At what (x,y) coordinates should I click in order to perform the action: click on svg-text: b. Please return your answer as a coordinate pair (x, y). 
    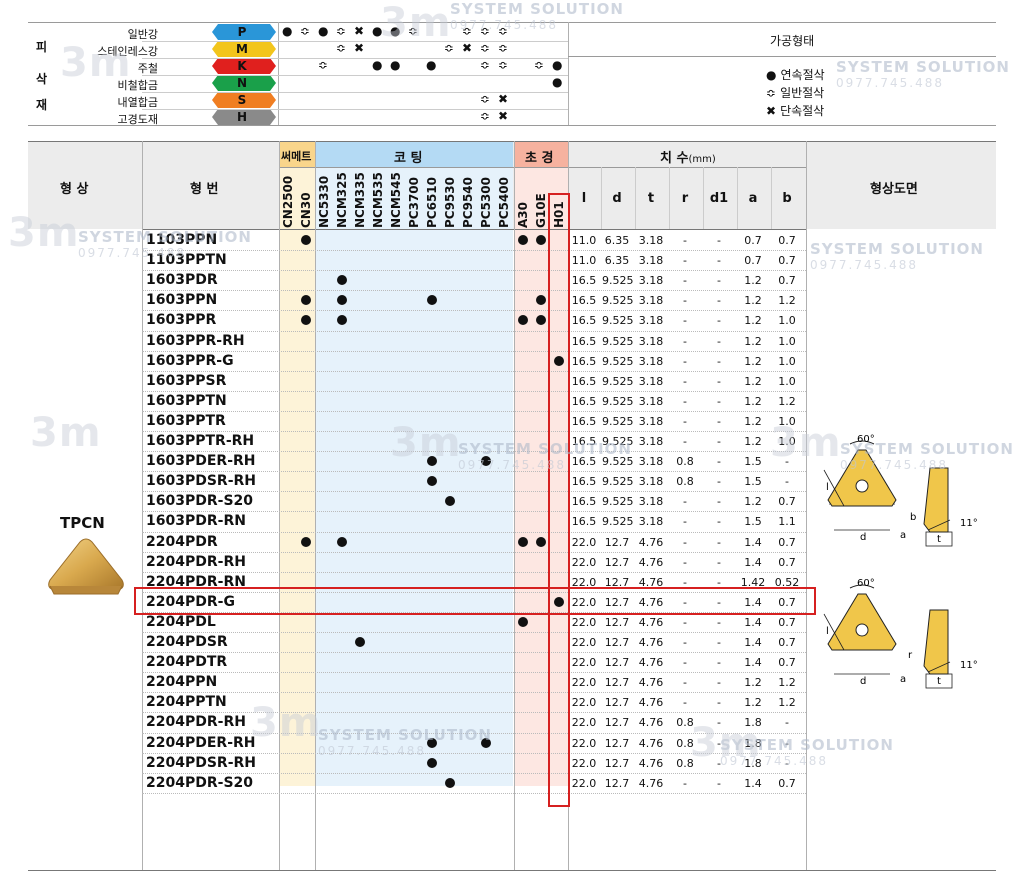
    Looking at the image, I should click on (913, 517).